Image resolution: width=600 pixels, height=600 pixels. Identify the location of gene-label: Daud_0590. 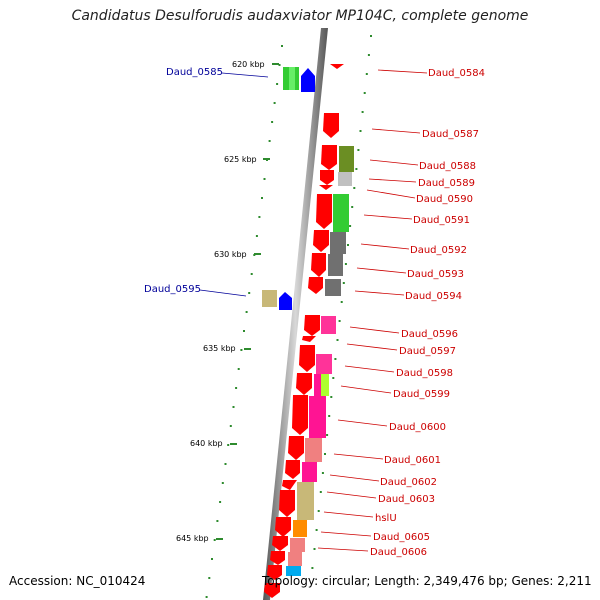
(444, 199).